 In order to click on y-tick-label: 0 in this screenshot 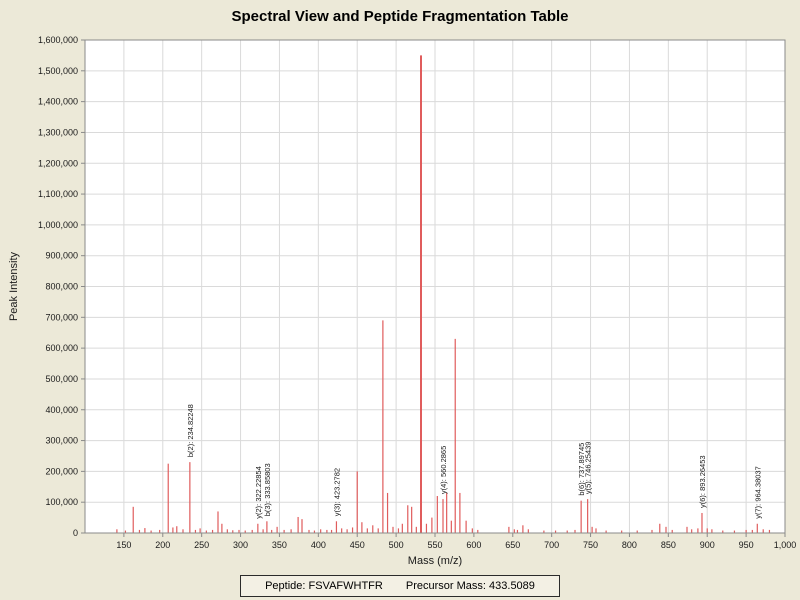, I will do `click(75, 533)`.